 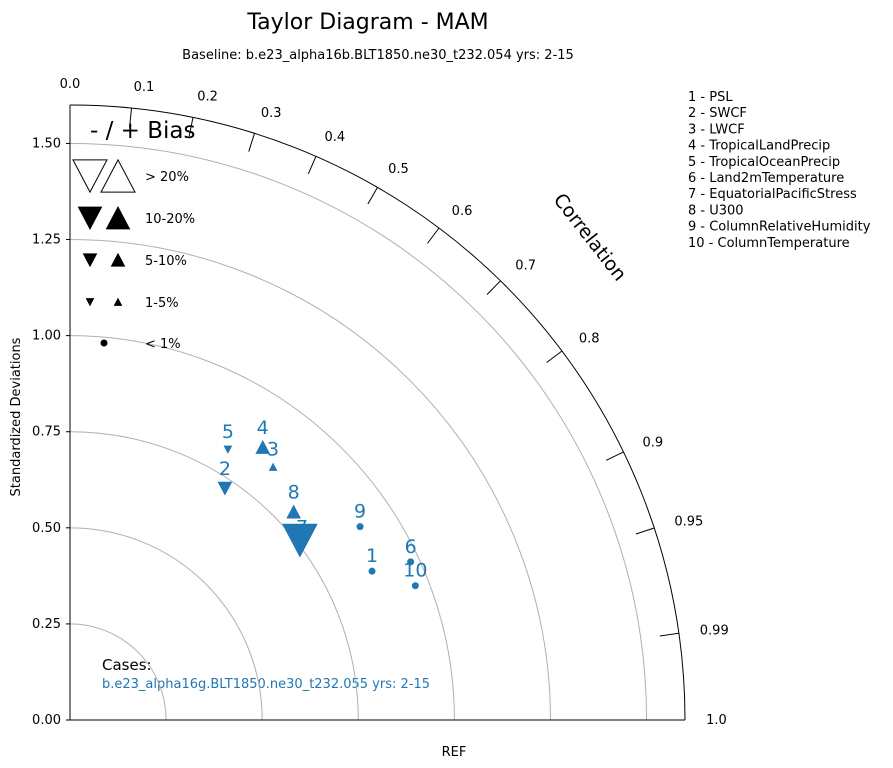 I want to click on variable-list-item: 2 - SWCF, so click(x=717, y=113).